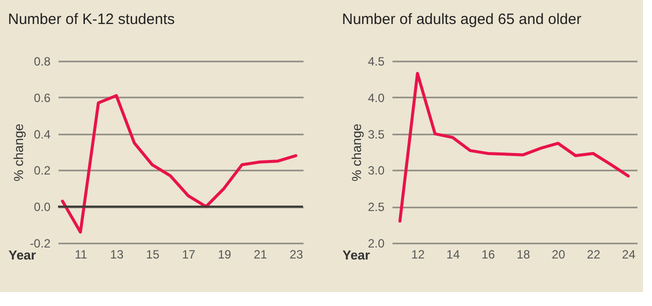  Describe the element at coordinates (376, 171) in the screenshot. I see `y-tick-label: 3.0` at that location.